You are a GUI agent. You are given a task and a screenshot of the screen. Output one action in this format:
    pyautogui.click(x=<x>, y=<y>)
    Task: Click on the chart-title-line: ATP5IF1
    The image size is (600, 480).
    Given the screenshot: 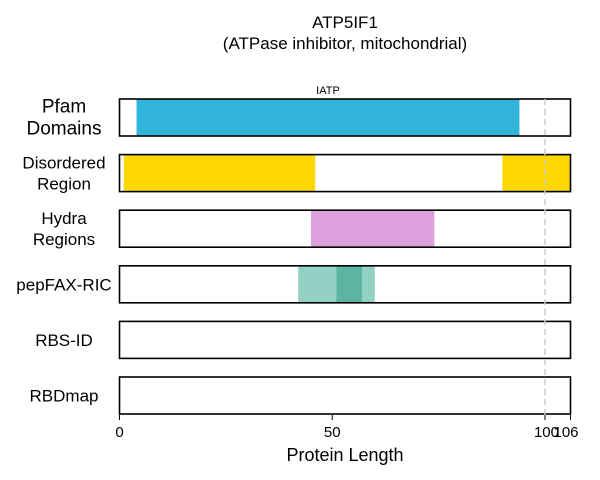 What is the action you would take?
    pyautogui.click(x=345, y=22)
    